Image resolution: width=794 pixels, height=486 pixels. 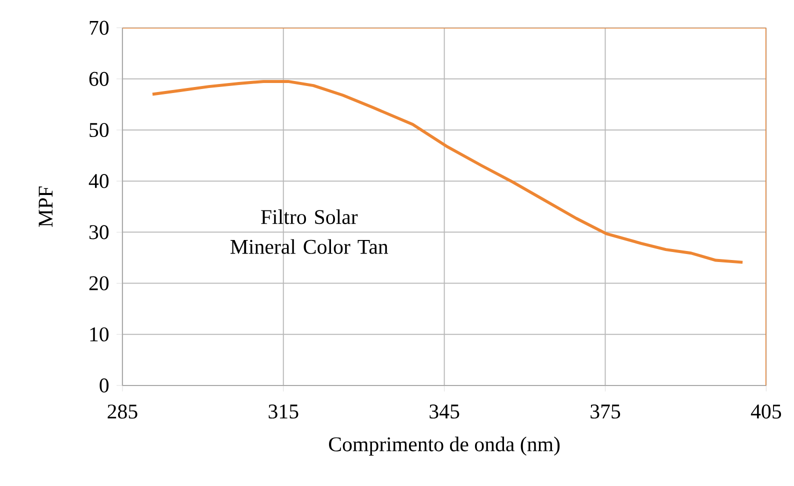 I want to click on x-tick-label: 405, so click(x=766, y=411).